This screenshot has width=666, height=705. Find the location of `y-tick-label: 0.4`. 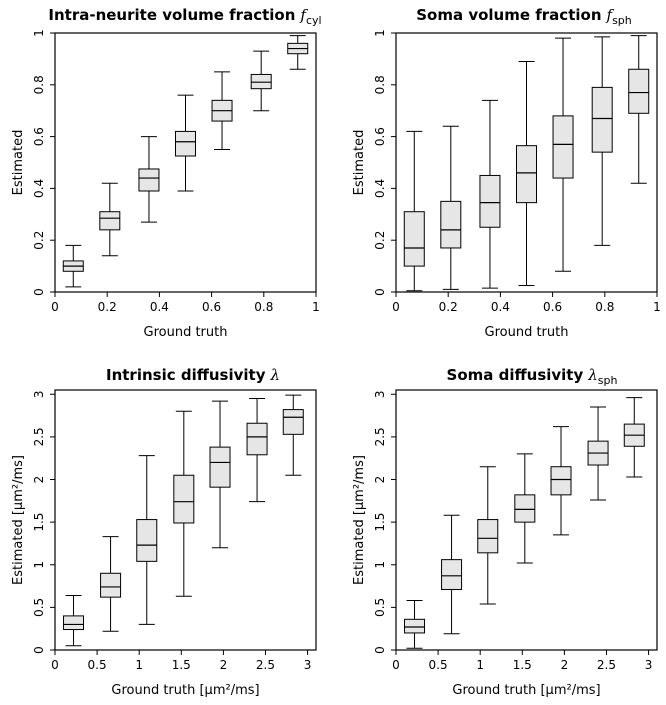

y-tick-label: 0.4 is located at coordinates (39, 188).